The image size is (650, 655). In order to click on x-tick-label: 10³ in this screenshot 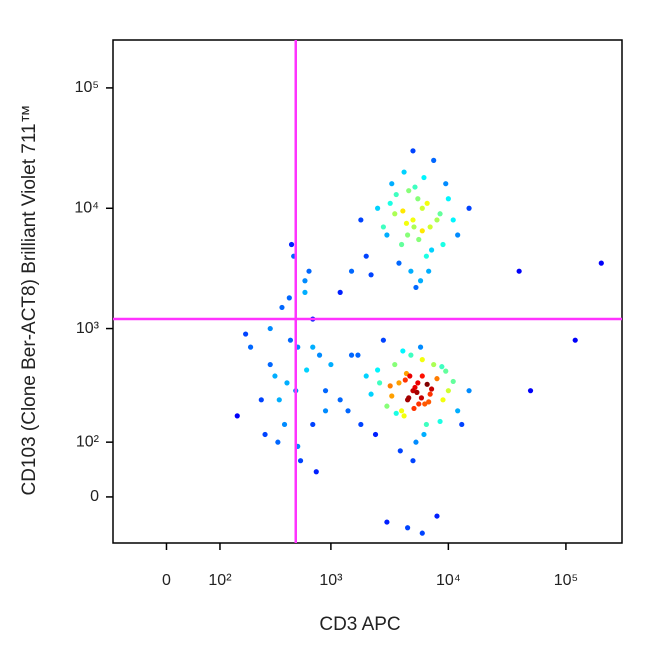, I will do `click(331, 580)`.